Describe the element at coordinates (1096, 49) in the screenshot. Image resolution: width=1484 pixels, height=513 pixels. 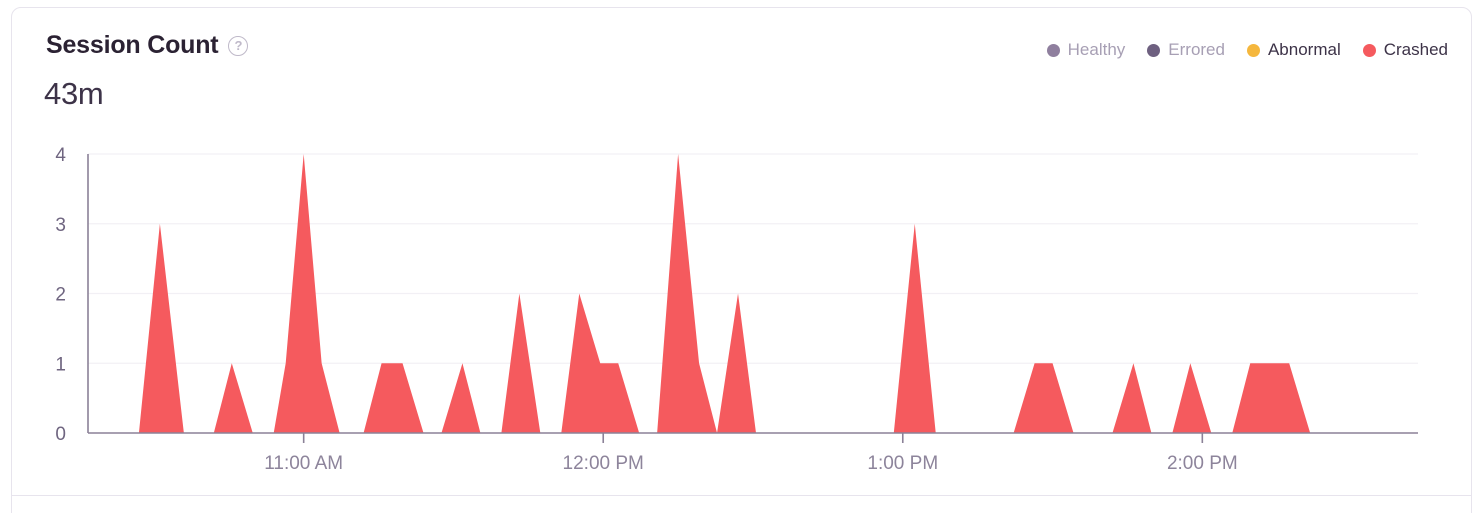
I see `legend-label: Healthy` at that location.